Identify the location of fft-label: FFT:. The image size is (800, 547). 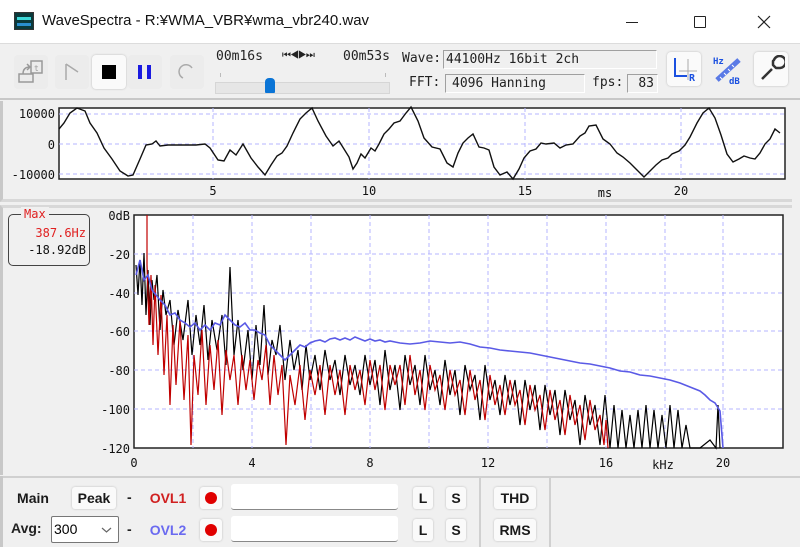
(425, 82).